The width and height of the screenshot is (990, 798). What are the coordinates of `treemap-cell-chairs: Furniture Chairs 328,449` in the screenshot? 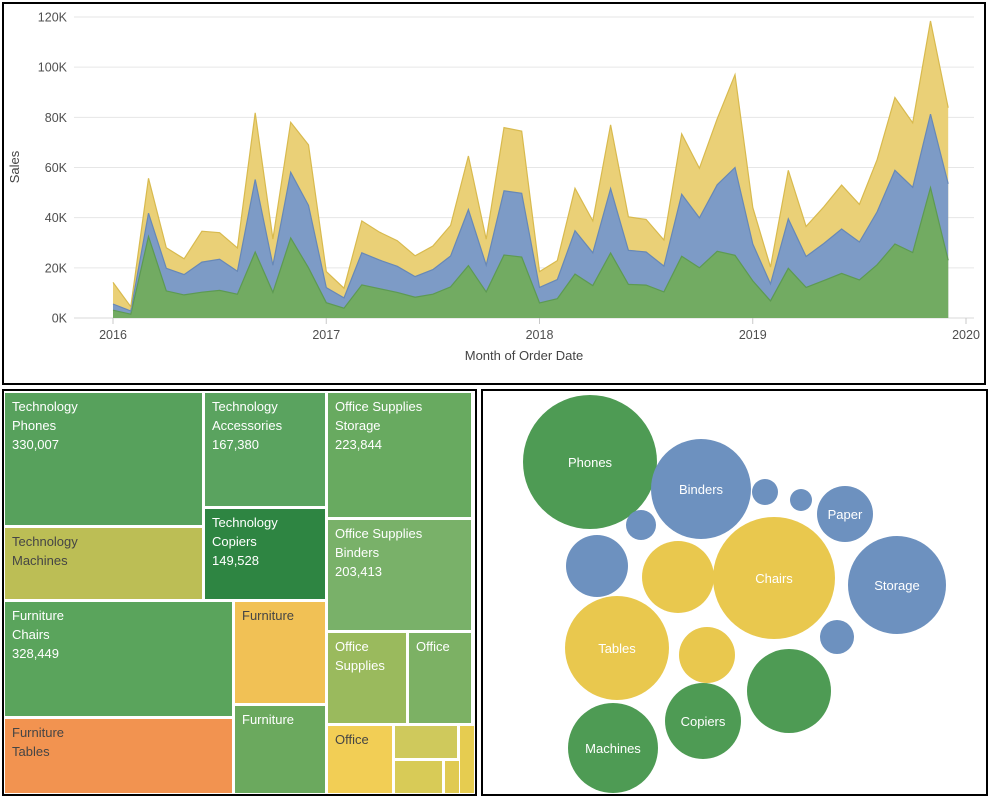 It's located at (118, 659).